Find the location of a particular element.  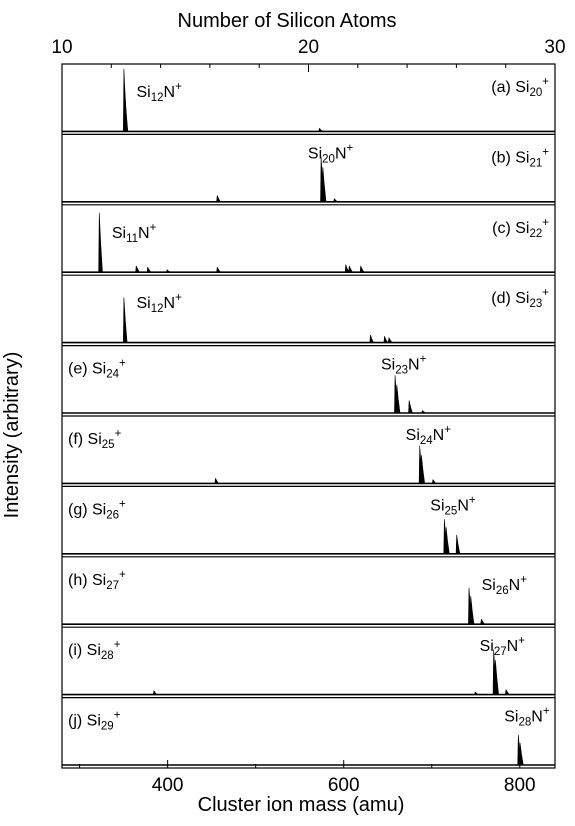

peak-label: Si20N+ is located at coordinates (331, 153).